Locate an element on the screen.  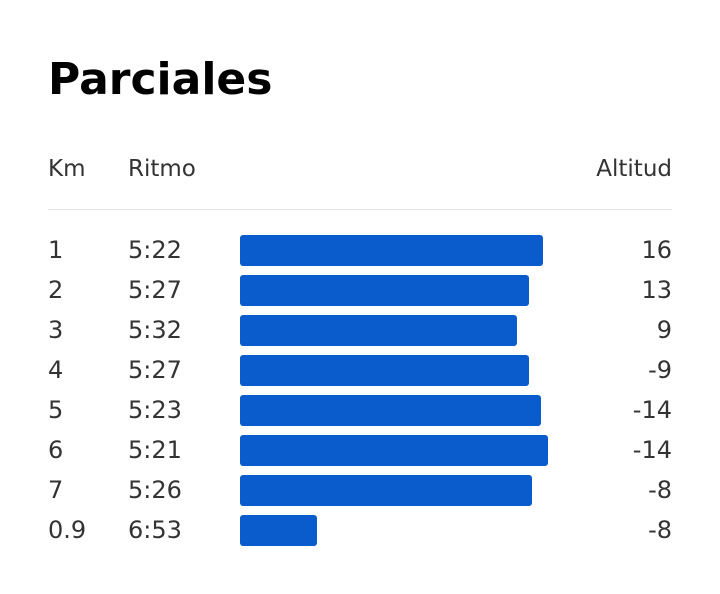
split-km: 7 is located at coordinates (56, 490).